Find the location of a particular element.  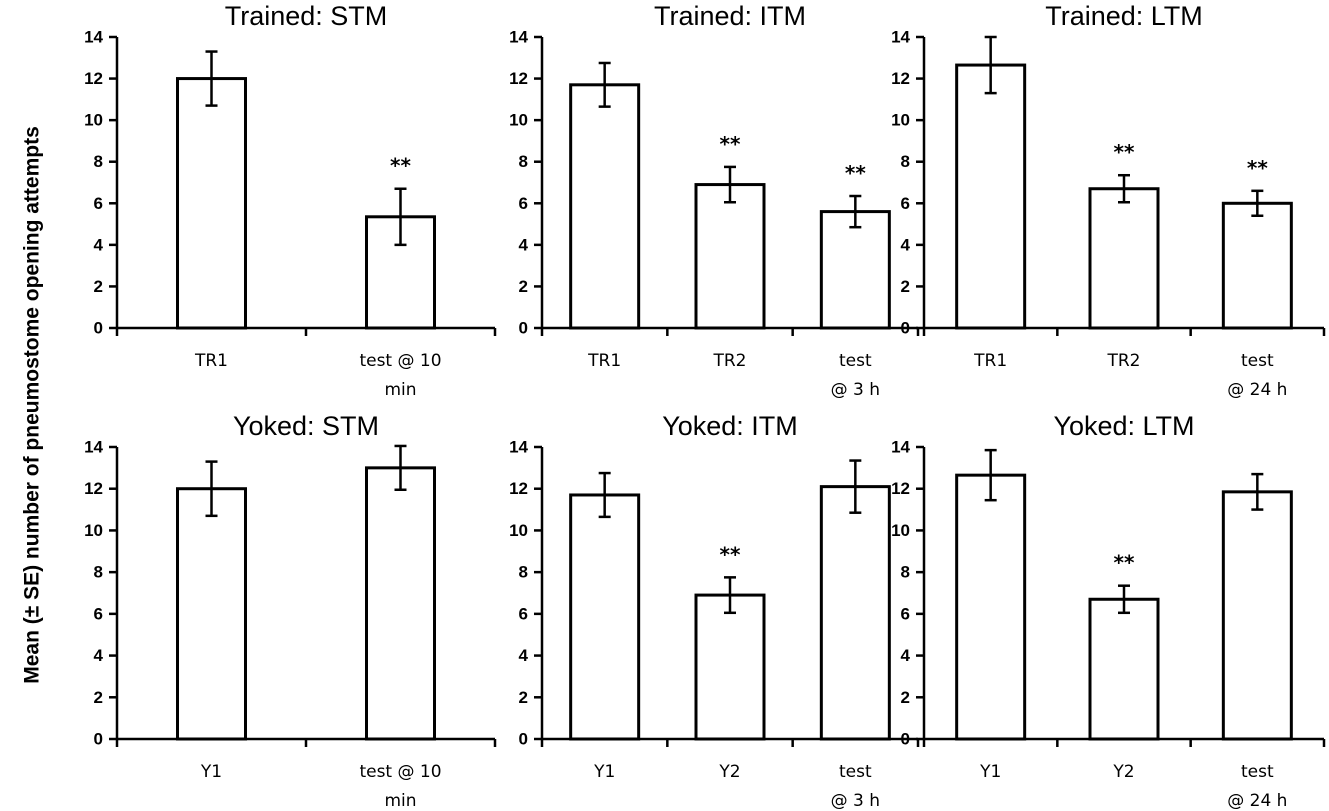

chart-title: Yoked: LTM is located at coordinates (1123, 426).